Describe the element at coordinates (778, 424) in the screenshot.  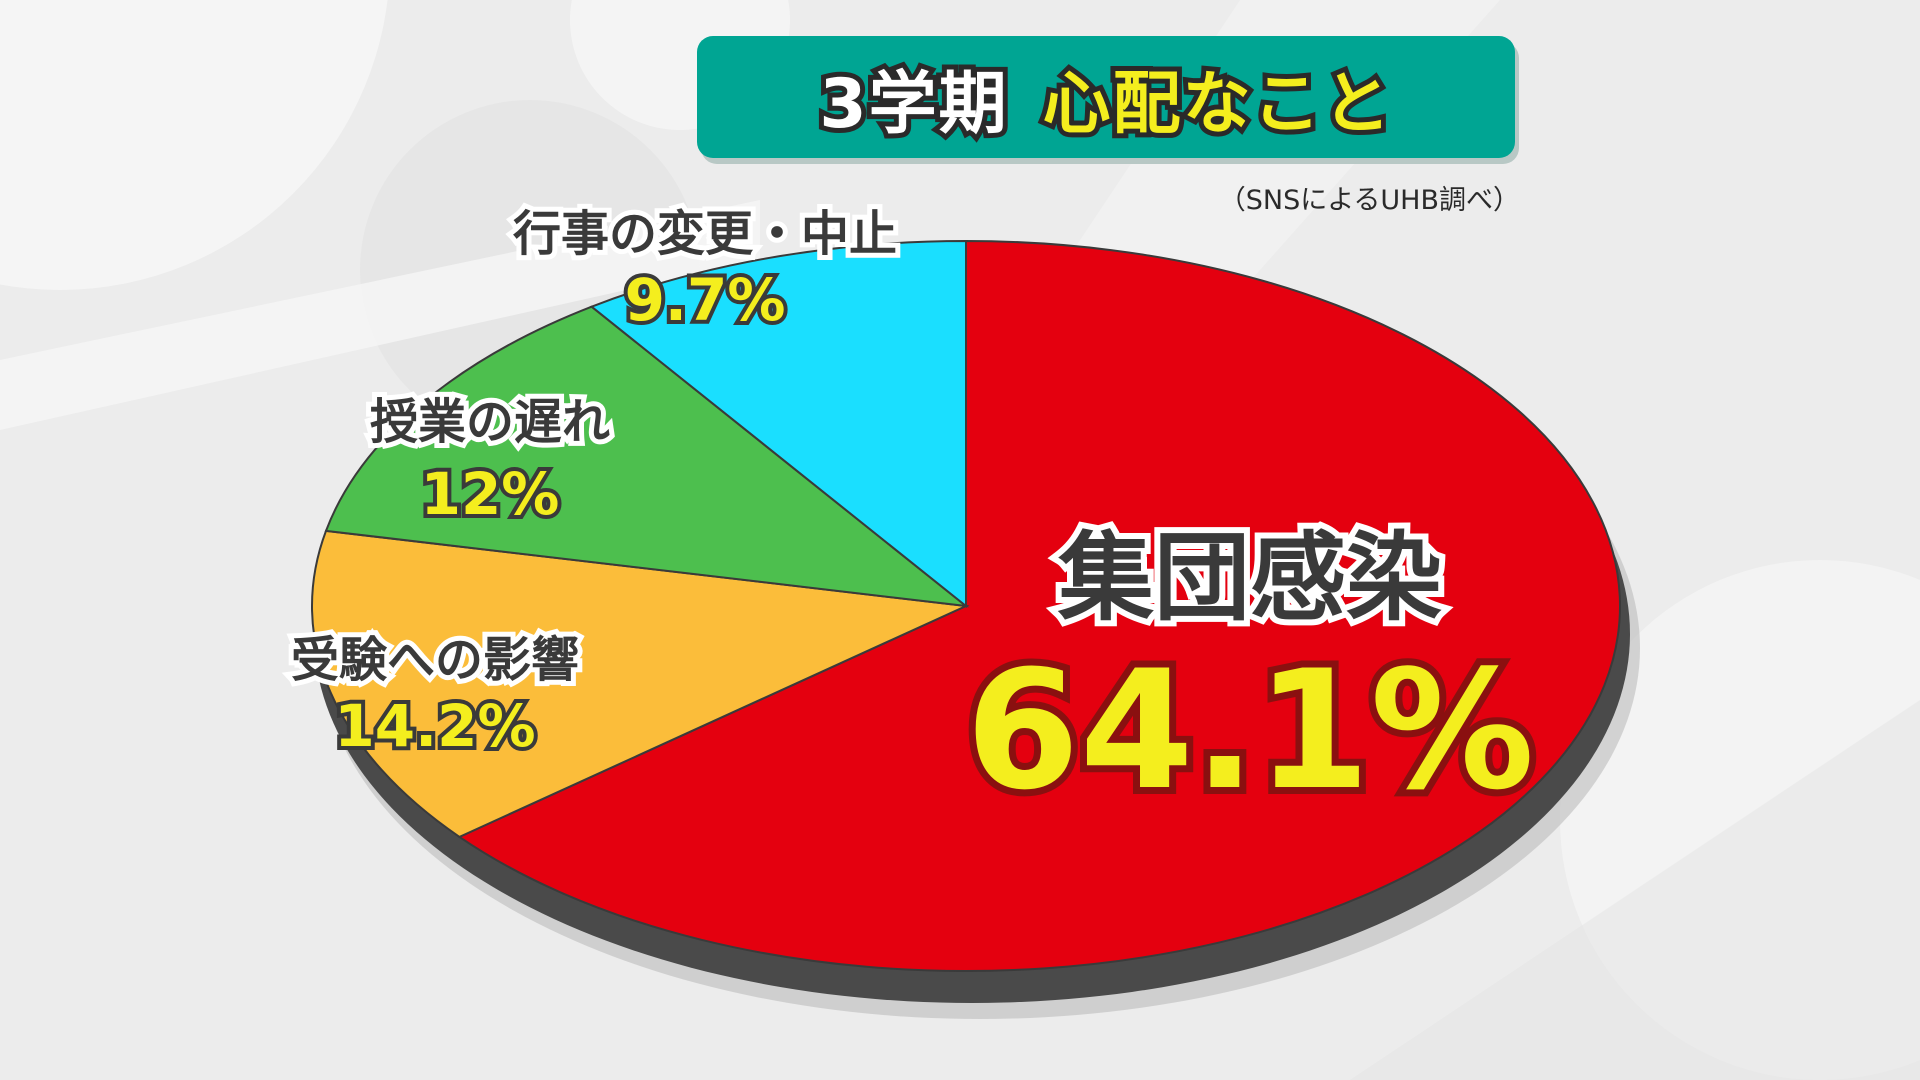
I see `slice-event-change` at that location.